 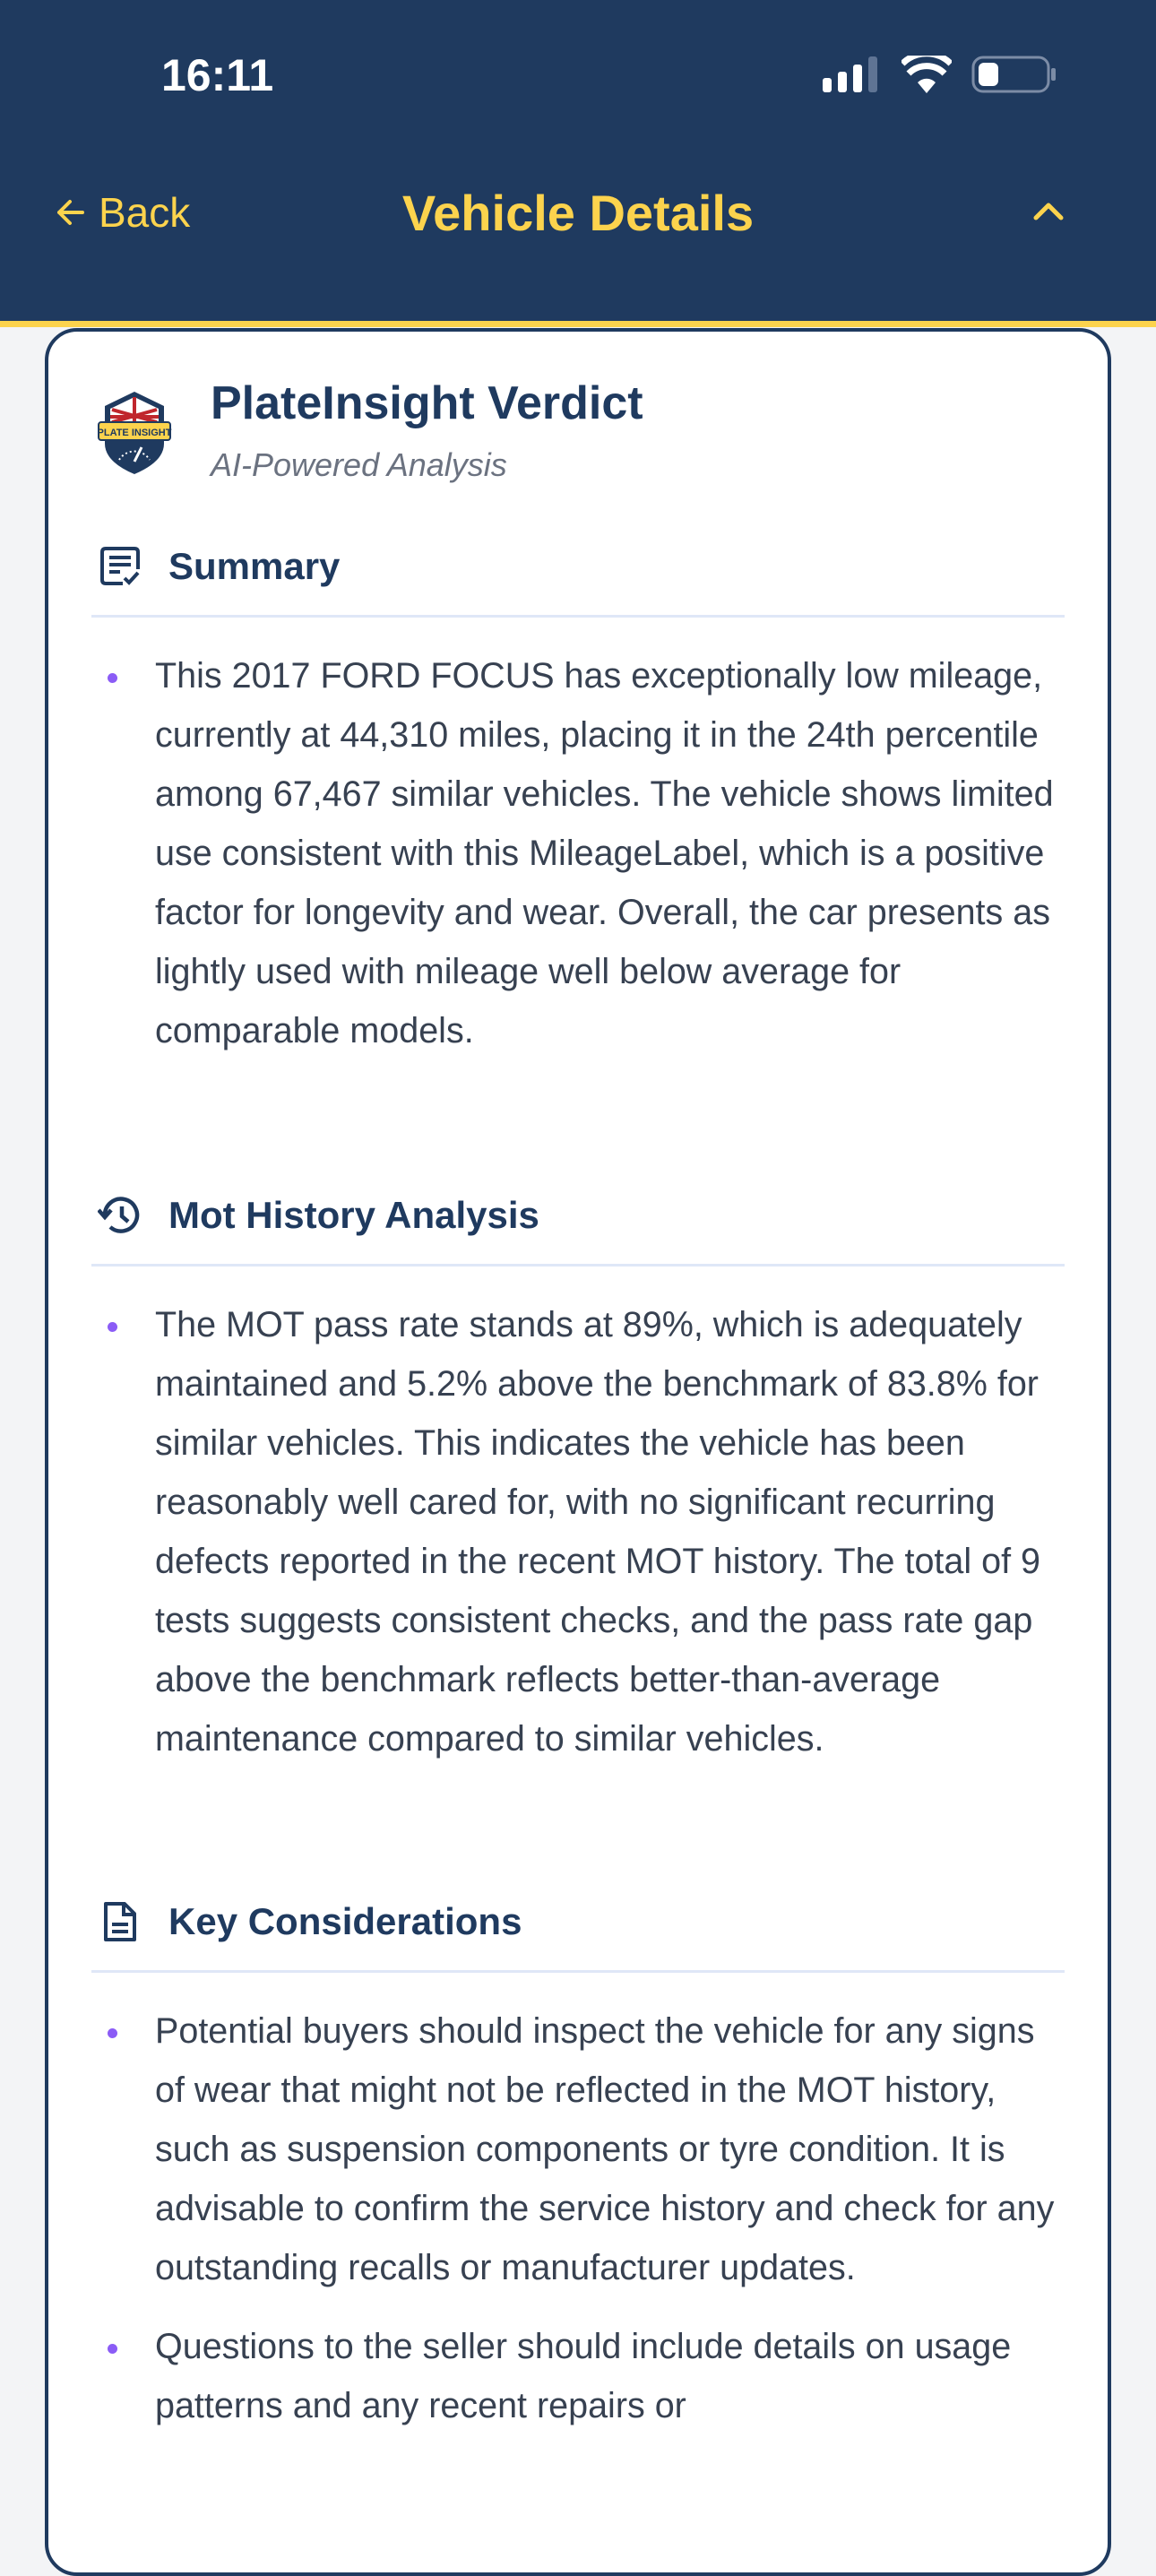 I want to click on status-time: 16:11, so click(x=218, y=75).